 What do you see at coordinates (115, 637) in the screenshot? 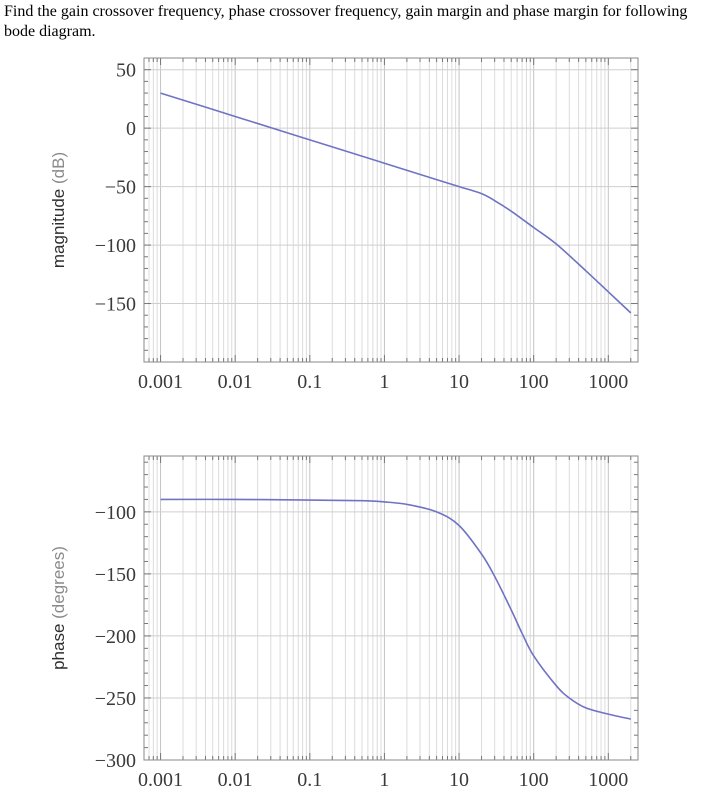
I see `y-tick-label: −200` at bounding box center [115, 637].